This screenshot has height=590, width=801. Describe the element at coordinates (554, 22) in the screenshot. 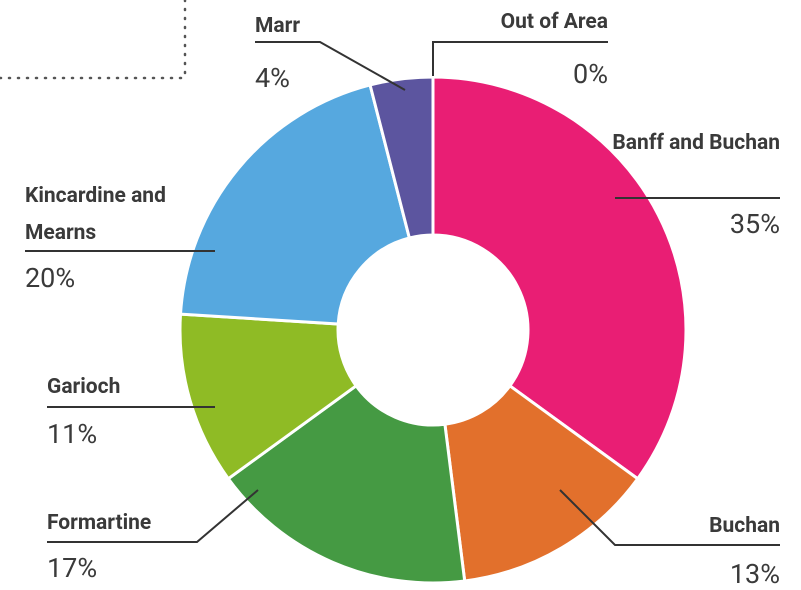

I see `slice-label: Out of Area` at that location.